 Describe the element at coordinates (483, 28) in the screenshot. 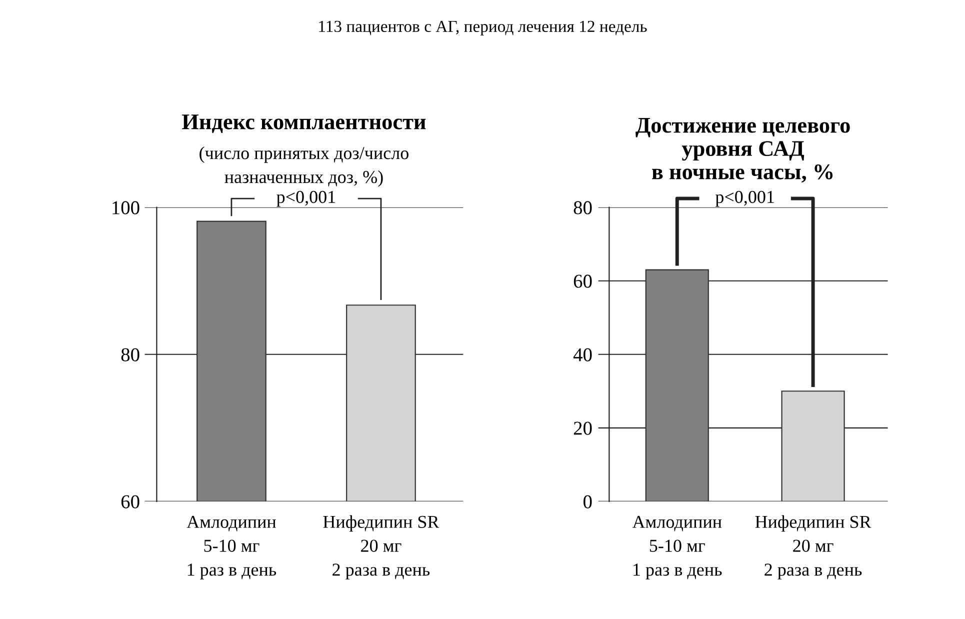

I see `text: 113 пациентов с АГ, период лечения 12 недель` at that location.